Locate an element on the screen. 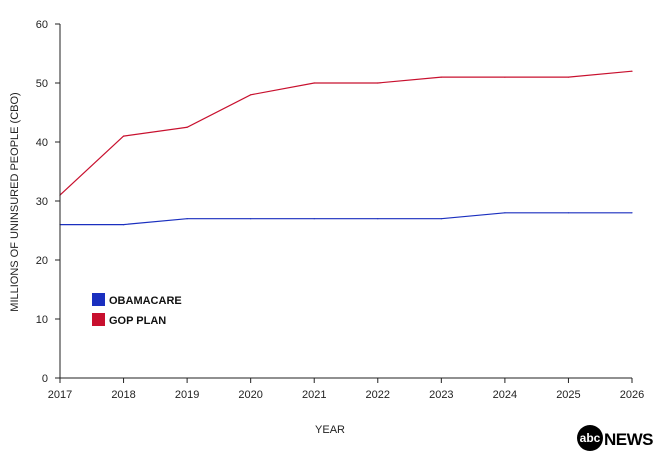 The image size is (660, 459). x-tick-label: 2026 is located at coordinates (632, 395).